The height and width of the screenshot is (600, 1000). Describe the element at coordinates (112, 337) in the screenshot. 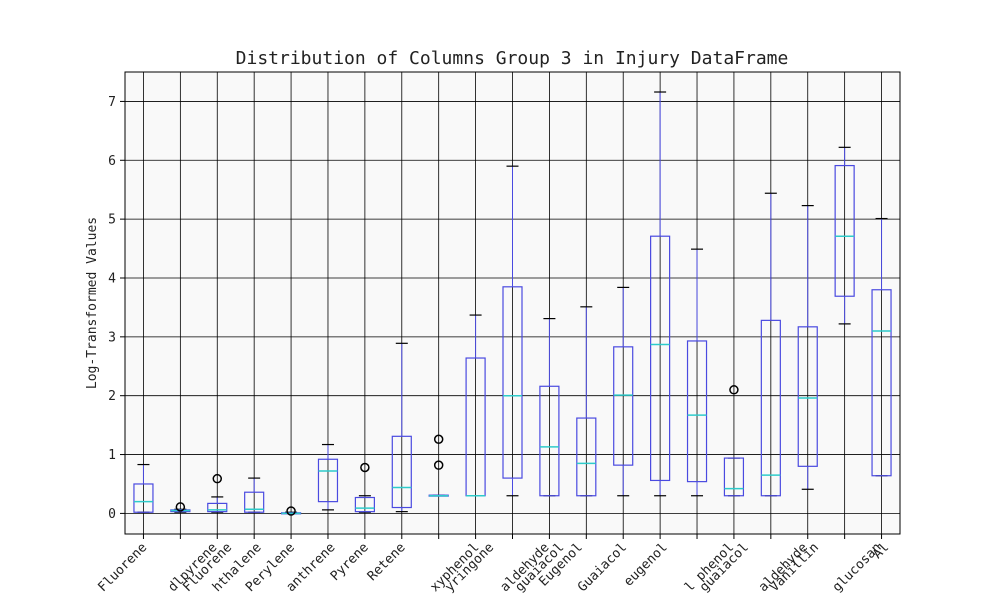

I see `y-tick-label: 3` at that location.